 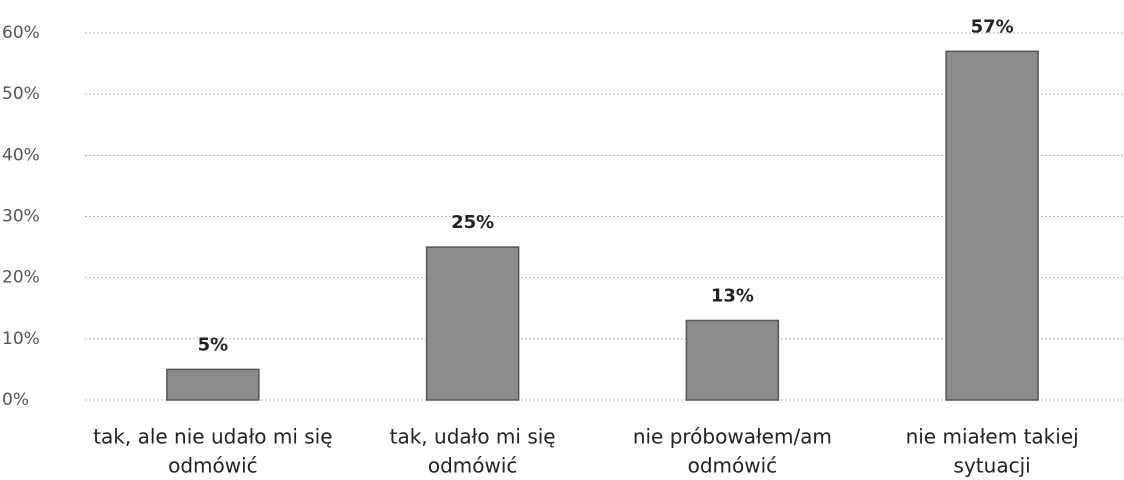 I want to click on data-label: 57%, so click(x=992, y=26).